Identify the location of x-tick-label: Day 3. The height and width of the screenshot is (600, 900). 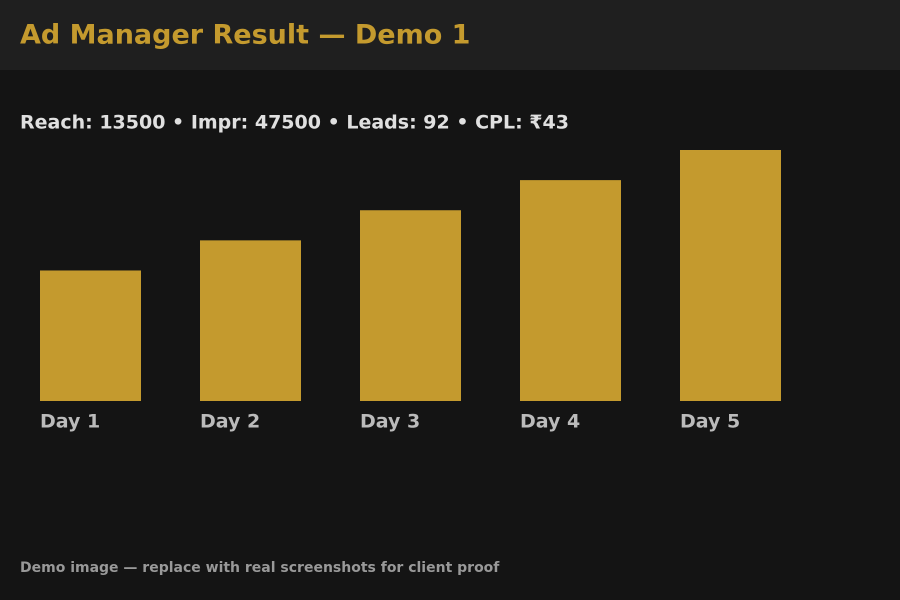
(390, 422).